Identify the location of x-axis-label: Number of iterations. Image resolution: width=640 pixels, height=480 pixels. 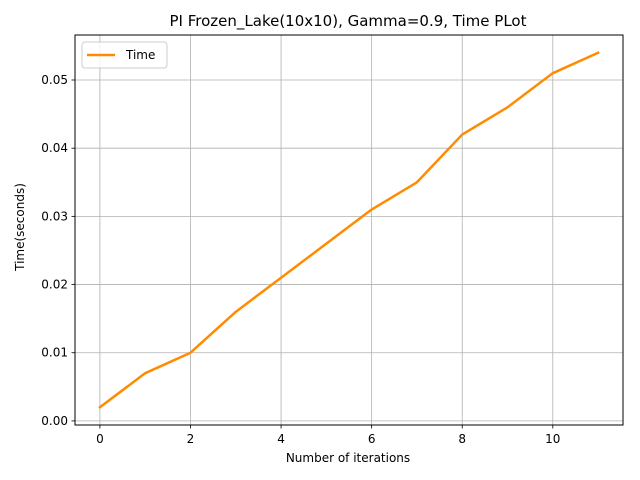
(348, 458).